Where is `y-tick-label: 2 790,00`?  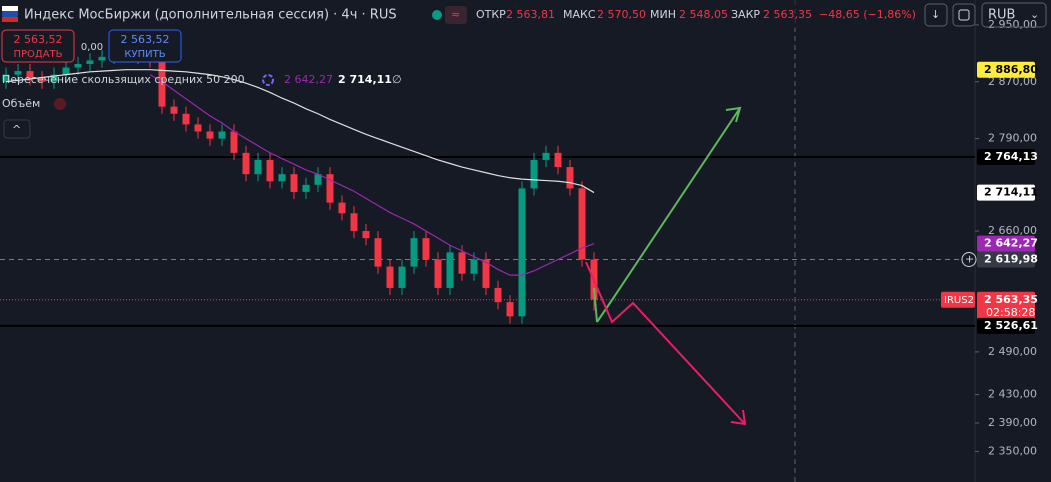 y-tick-label: 2 790,00 is located at coordinates (1012, 138).